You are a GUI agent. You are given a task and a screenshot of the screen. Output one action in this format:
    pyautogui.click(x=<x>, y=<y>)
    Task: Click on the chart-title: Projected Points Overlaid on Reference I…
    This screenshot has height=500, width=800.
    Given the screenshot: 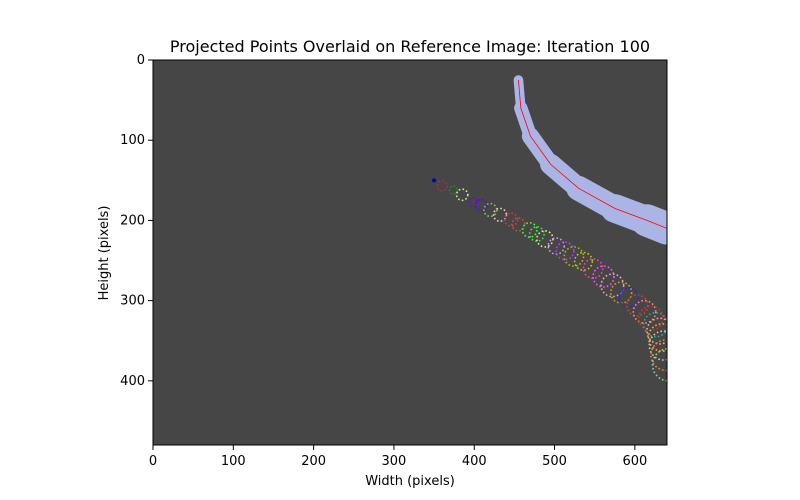 What is the action you would take?
    pyautogui.click(x=410, y=46)
    